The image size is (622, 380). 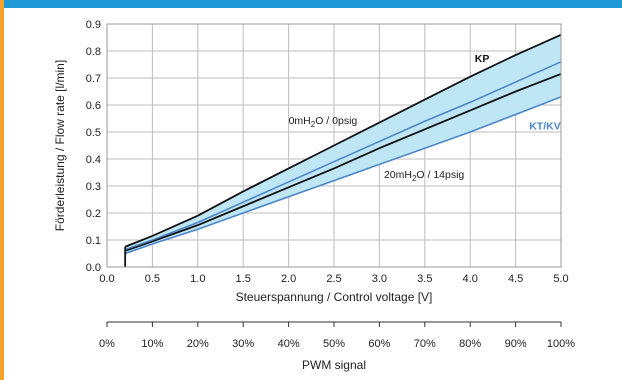 I want to click on x-tick-label: 3.0, so click(x=379, y=279).